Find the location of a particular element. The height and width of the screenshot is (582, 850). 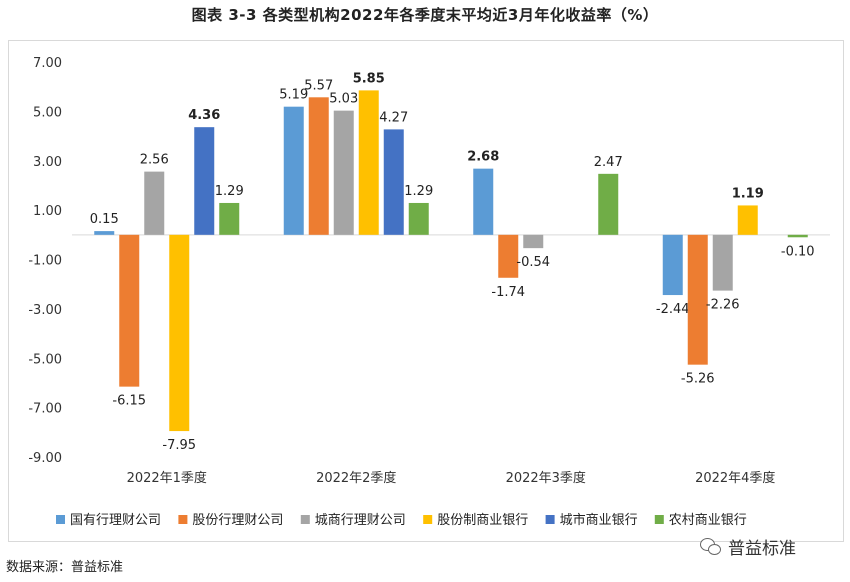

x-category-label: 2022年4季度 is located at coordinates (735, 478).